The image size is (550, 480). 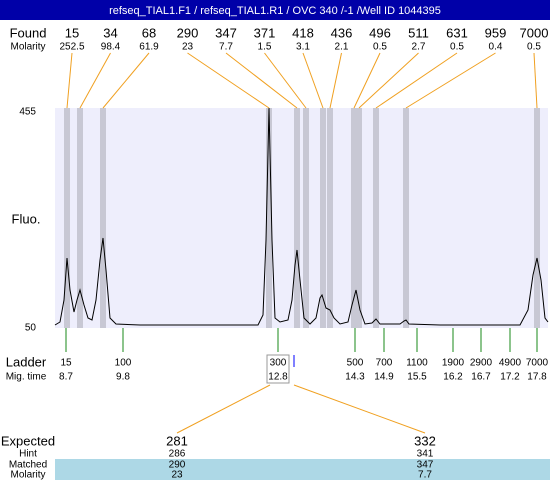 What do you see at coordinates (123, 363) in the screenshot?
I see `ladder-size: 100` at bounding box center [123, 363].